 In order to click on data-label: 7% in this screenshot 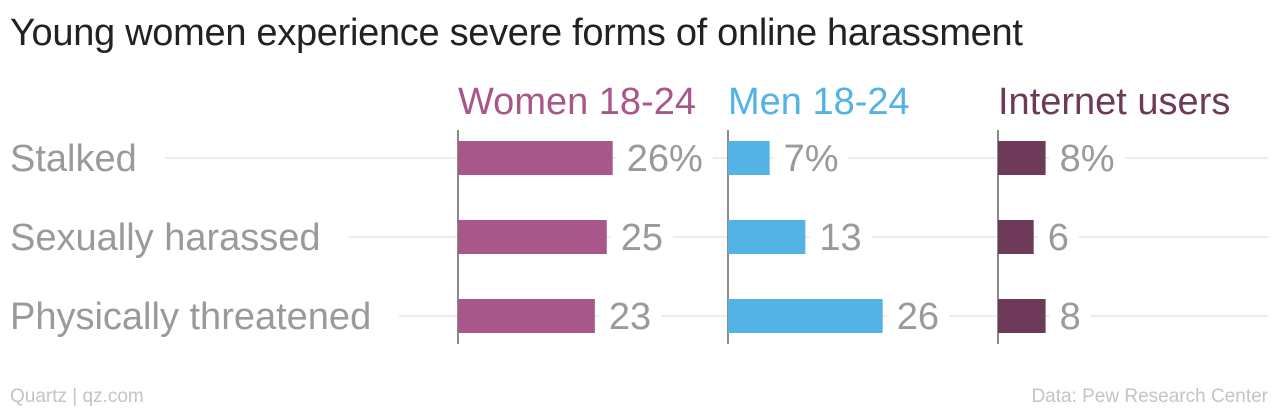, I will do `click(811, 159)`.